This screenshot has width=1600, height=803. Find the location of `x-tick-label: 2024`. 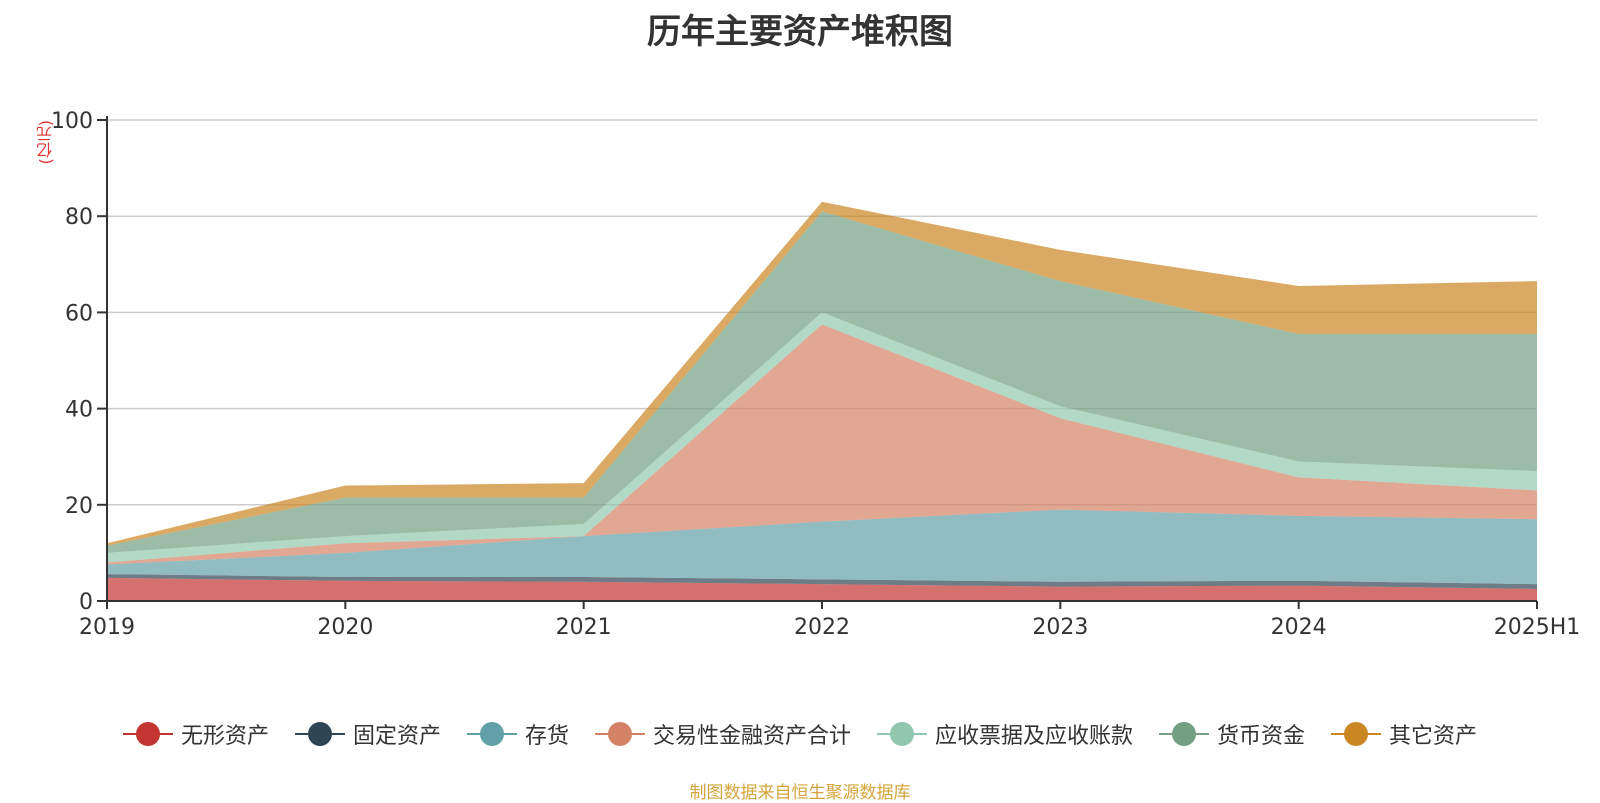

x-tick-label: 2024 is located at coordinates (1299, 627).